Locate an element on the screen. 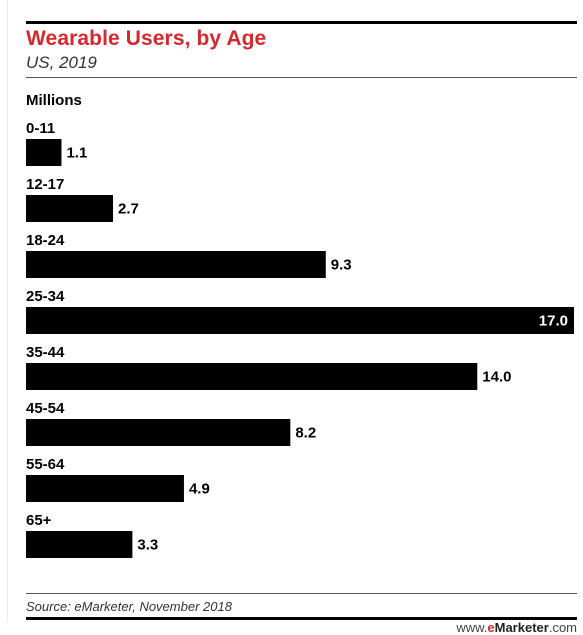 Image resolution: width=583 pixels, height=635 pixels. bottom-rule is located at coordinates (301, 618).